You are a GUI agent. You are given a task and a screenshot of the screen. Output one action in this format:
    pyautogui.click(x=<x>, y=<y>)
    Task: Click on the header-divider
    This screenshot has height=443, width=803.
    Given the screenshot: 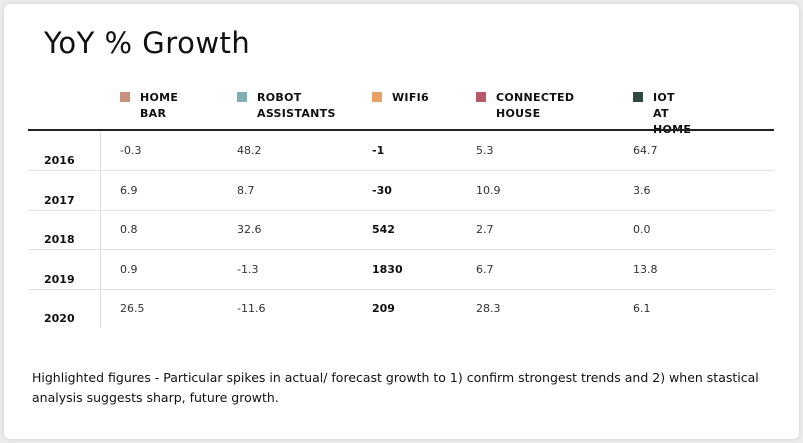 What is the action you would take?
    pyautogui.click(x=401, y=130)
    